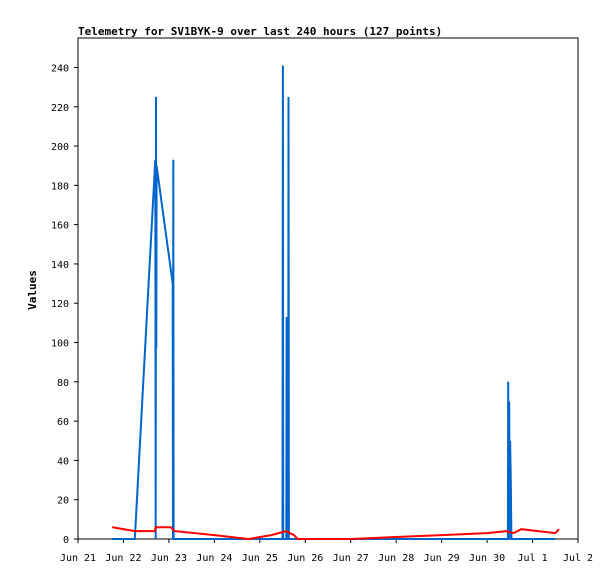 The height and width of the screenshot is (579, 615). What do you see at coordinates (260, 558) in the screenshot?
I see `x-tick-label: Jun 25` at bounding box center [260, 558].